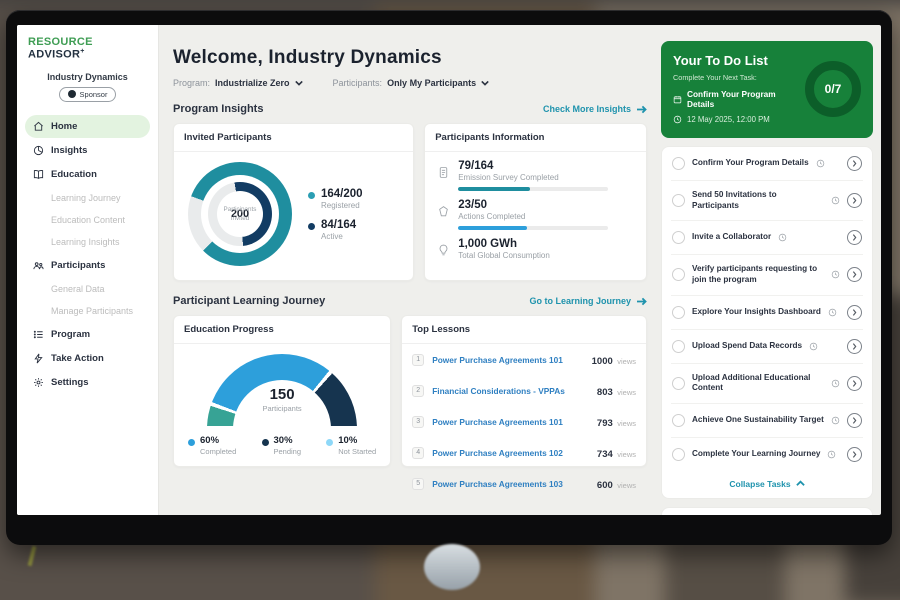 The height and width of the screenshot is (600, 900). I want to click on donut-center-value: 200, so click(240, 214).